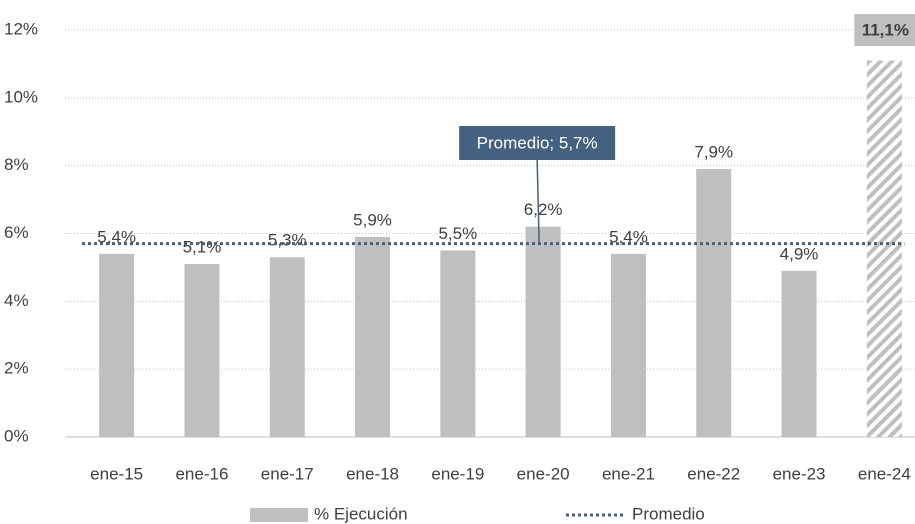 The image size is (915, 524). What do you see at coordinates (799, 253) in the screenshot?
I see `value-label: 4,9%` at bounding box center [799, 253].